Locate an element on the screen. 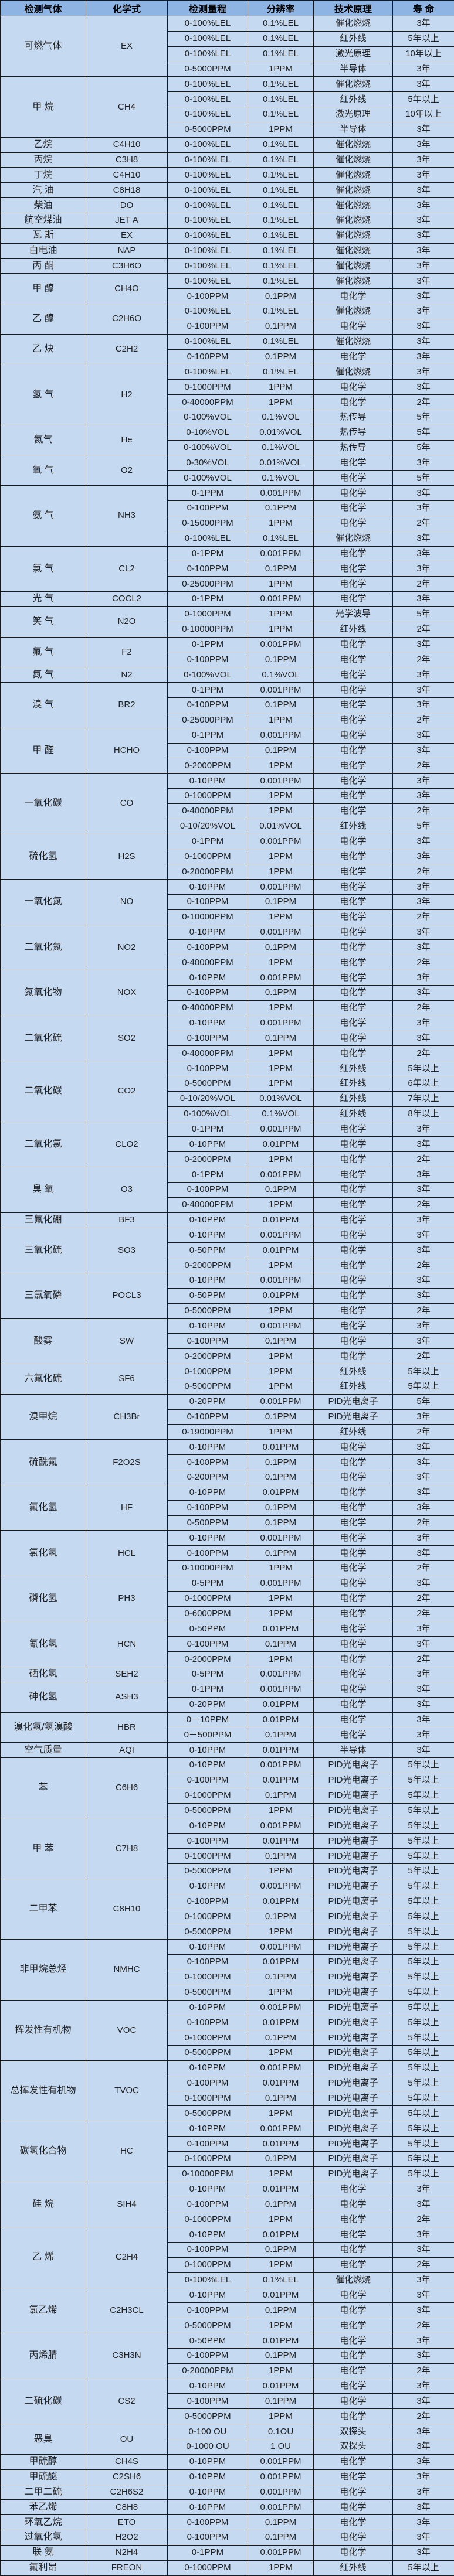  principle-cell: 催化燃烧 is located at coordinates (353, 2280).